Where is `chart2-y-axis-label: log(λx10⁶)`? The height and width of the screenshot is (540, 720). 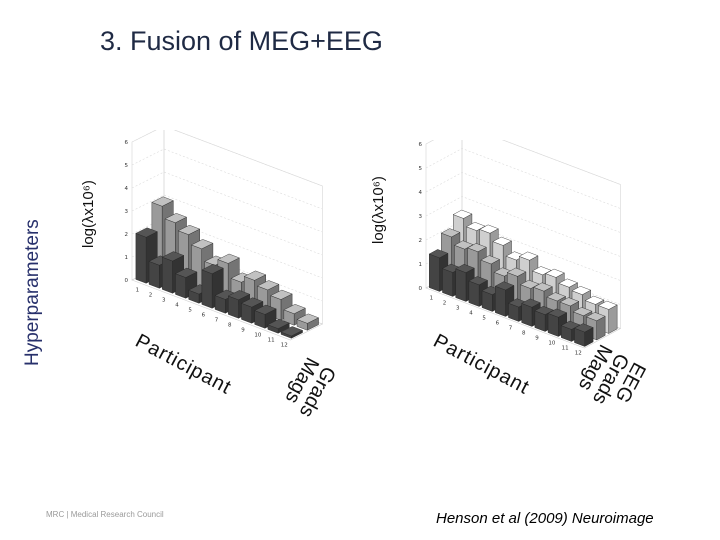 chart2-y-axis-label: log(λx10⁶) is located at coordinates (378, 210).